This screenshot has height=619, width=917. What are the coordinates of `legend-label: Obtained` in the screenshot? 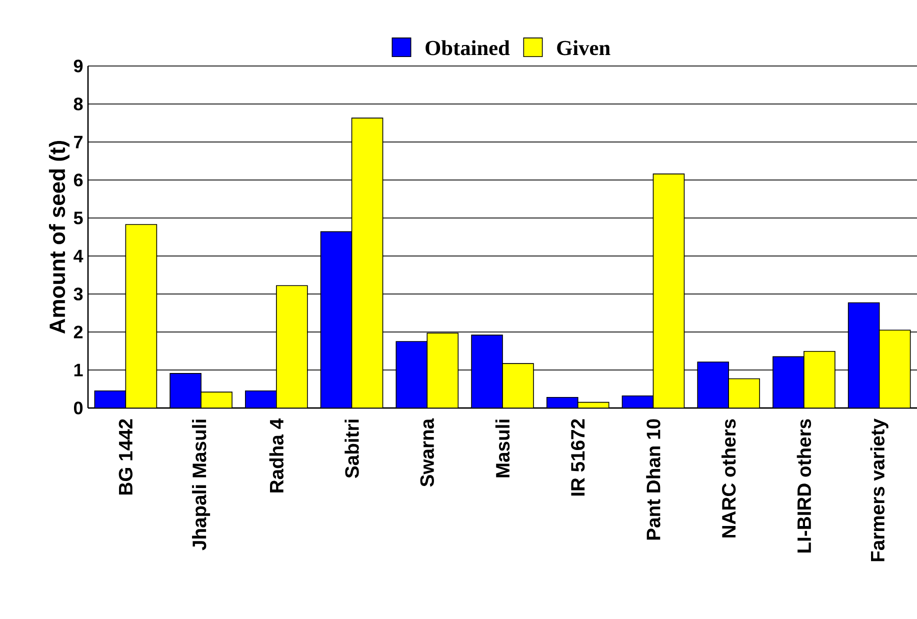 It's located at (468, 48).